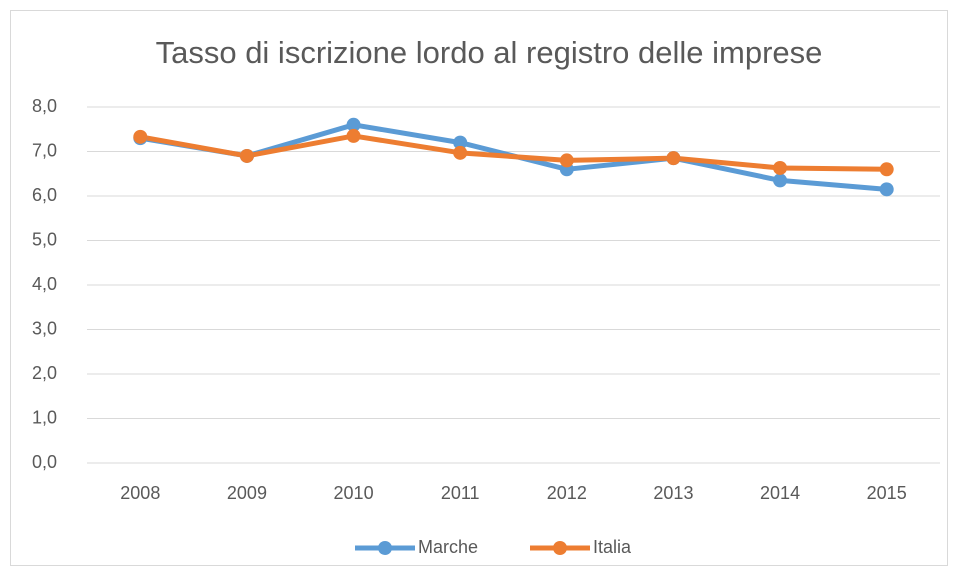  What do you see at coordinates (44, 150) in the screenshot?
I see `y-tick-label: 7,0` at bounding box center [44, 150].